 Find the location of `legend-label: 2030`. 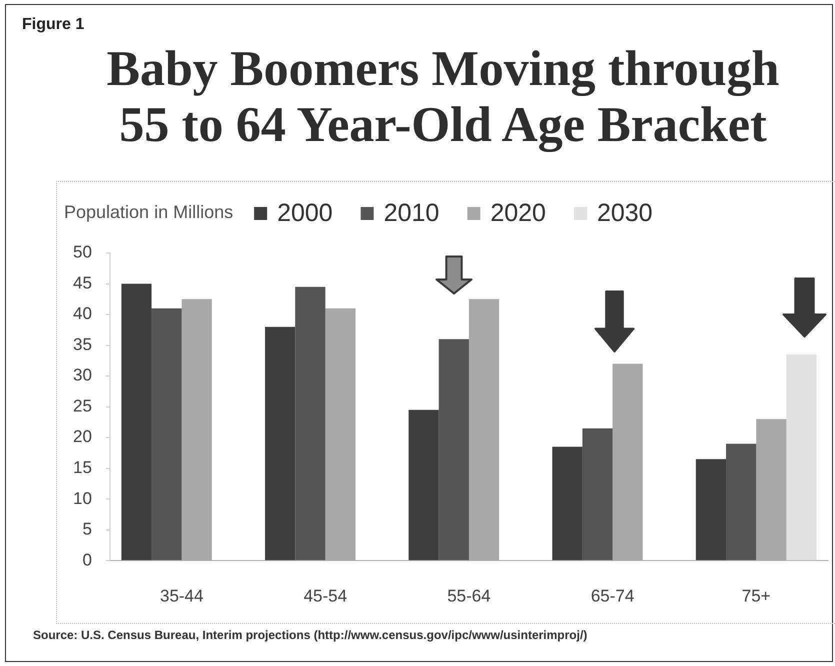

legend-label: 2030 is located at coordinates (624, 212).